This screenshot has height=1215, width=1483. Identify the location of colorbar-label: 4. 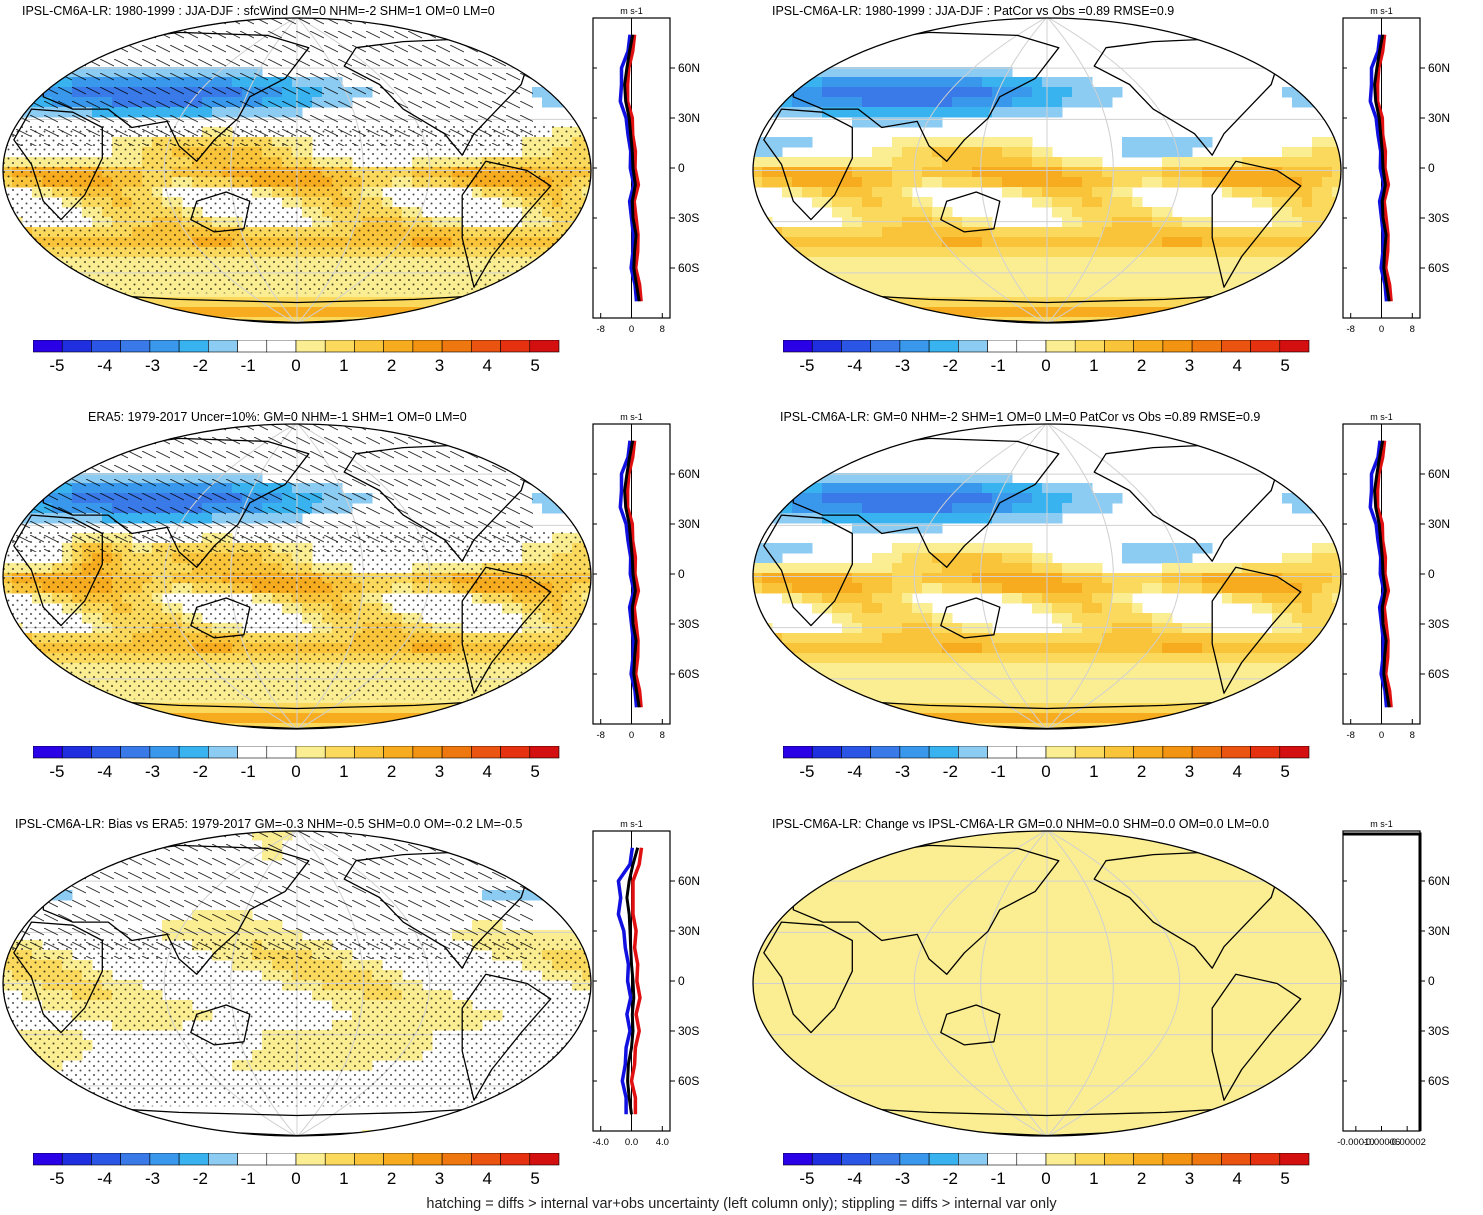
(487, 771).